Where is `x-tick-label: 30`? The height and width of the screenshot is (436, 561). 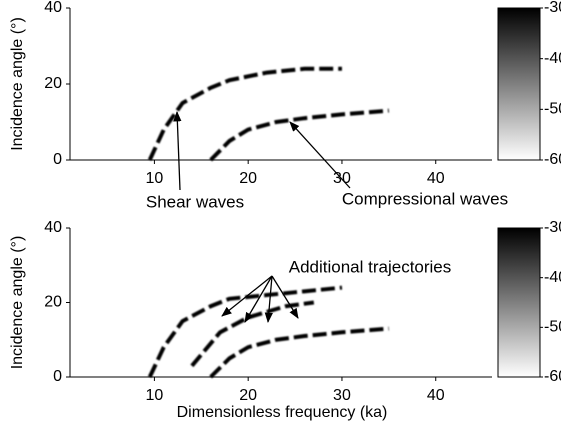 x-tick-label: 30 is located at coordinates (342, 395).